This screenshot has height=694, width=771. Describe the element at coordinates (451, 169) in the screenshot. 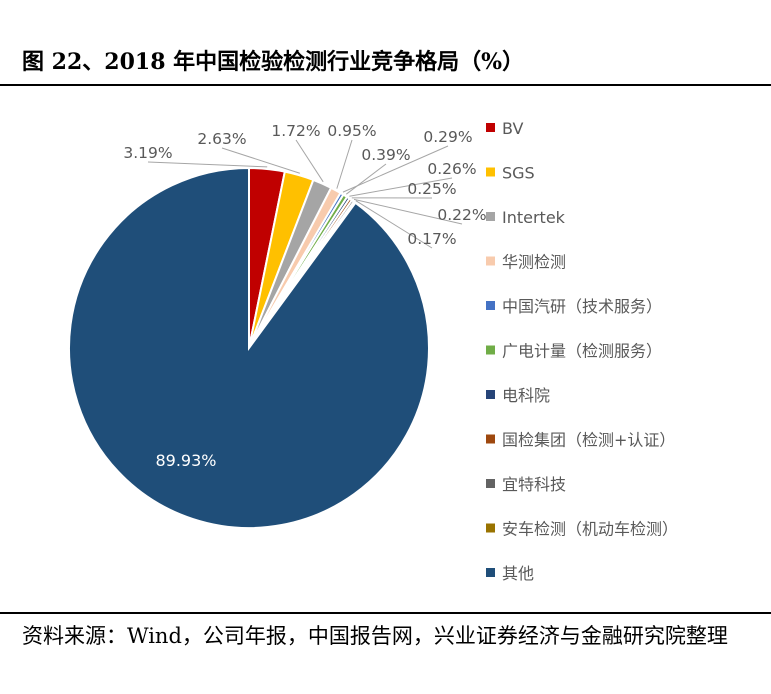

I see `data-label-7: 0.26%` at that location.